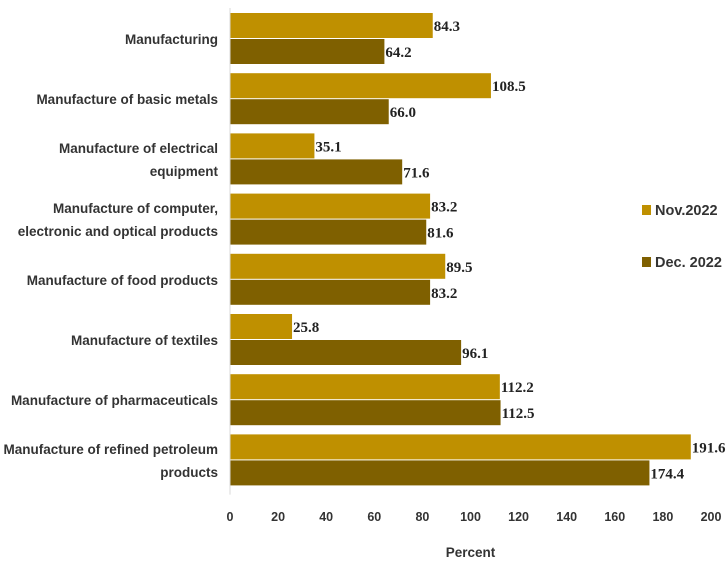 The height and width of the screenshot is (566, 727). Describe the element at coordinates (470, 517) in the screenshot. I see `x-tick-label: 100` at that location.